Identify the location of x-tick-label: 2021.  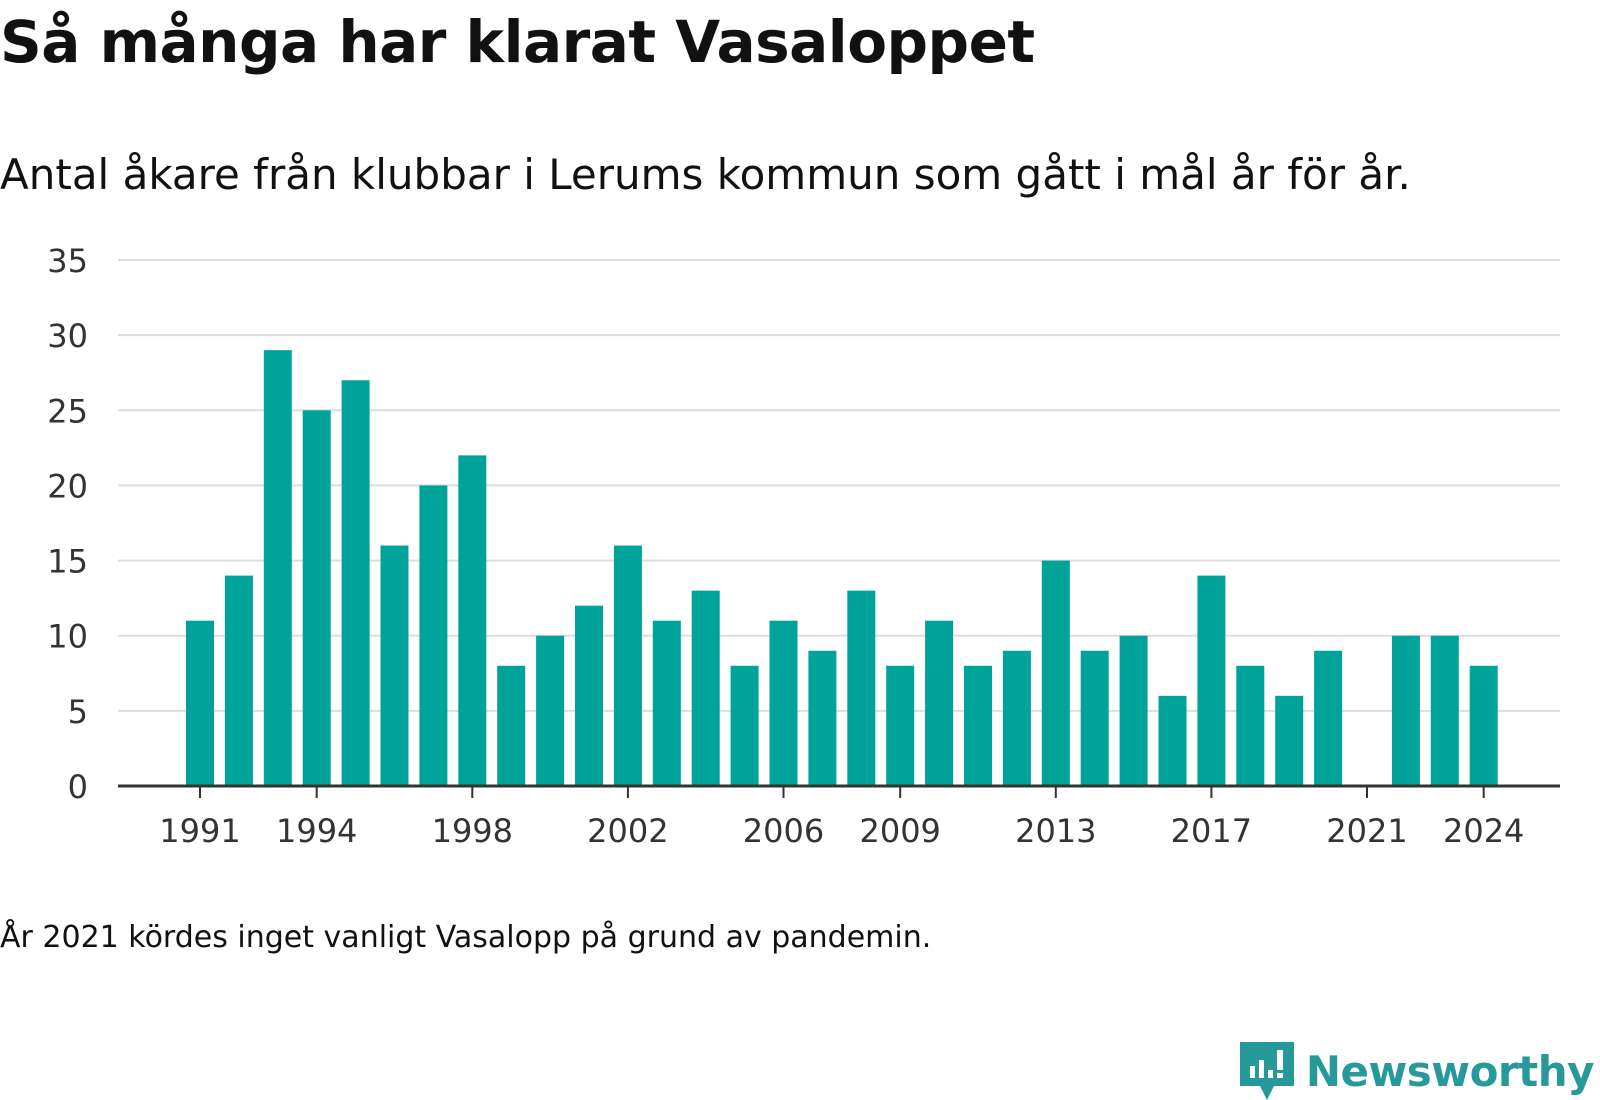
(1366, 831).